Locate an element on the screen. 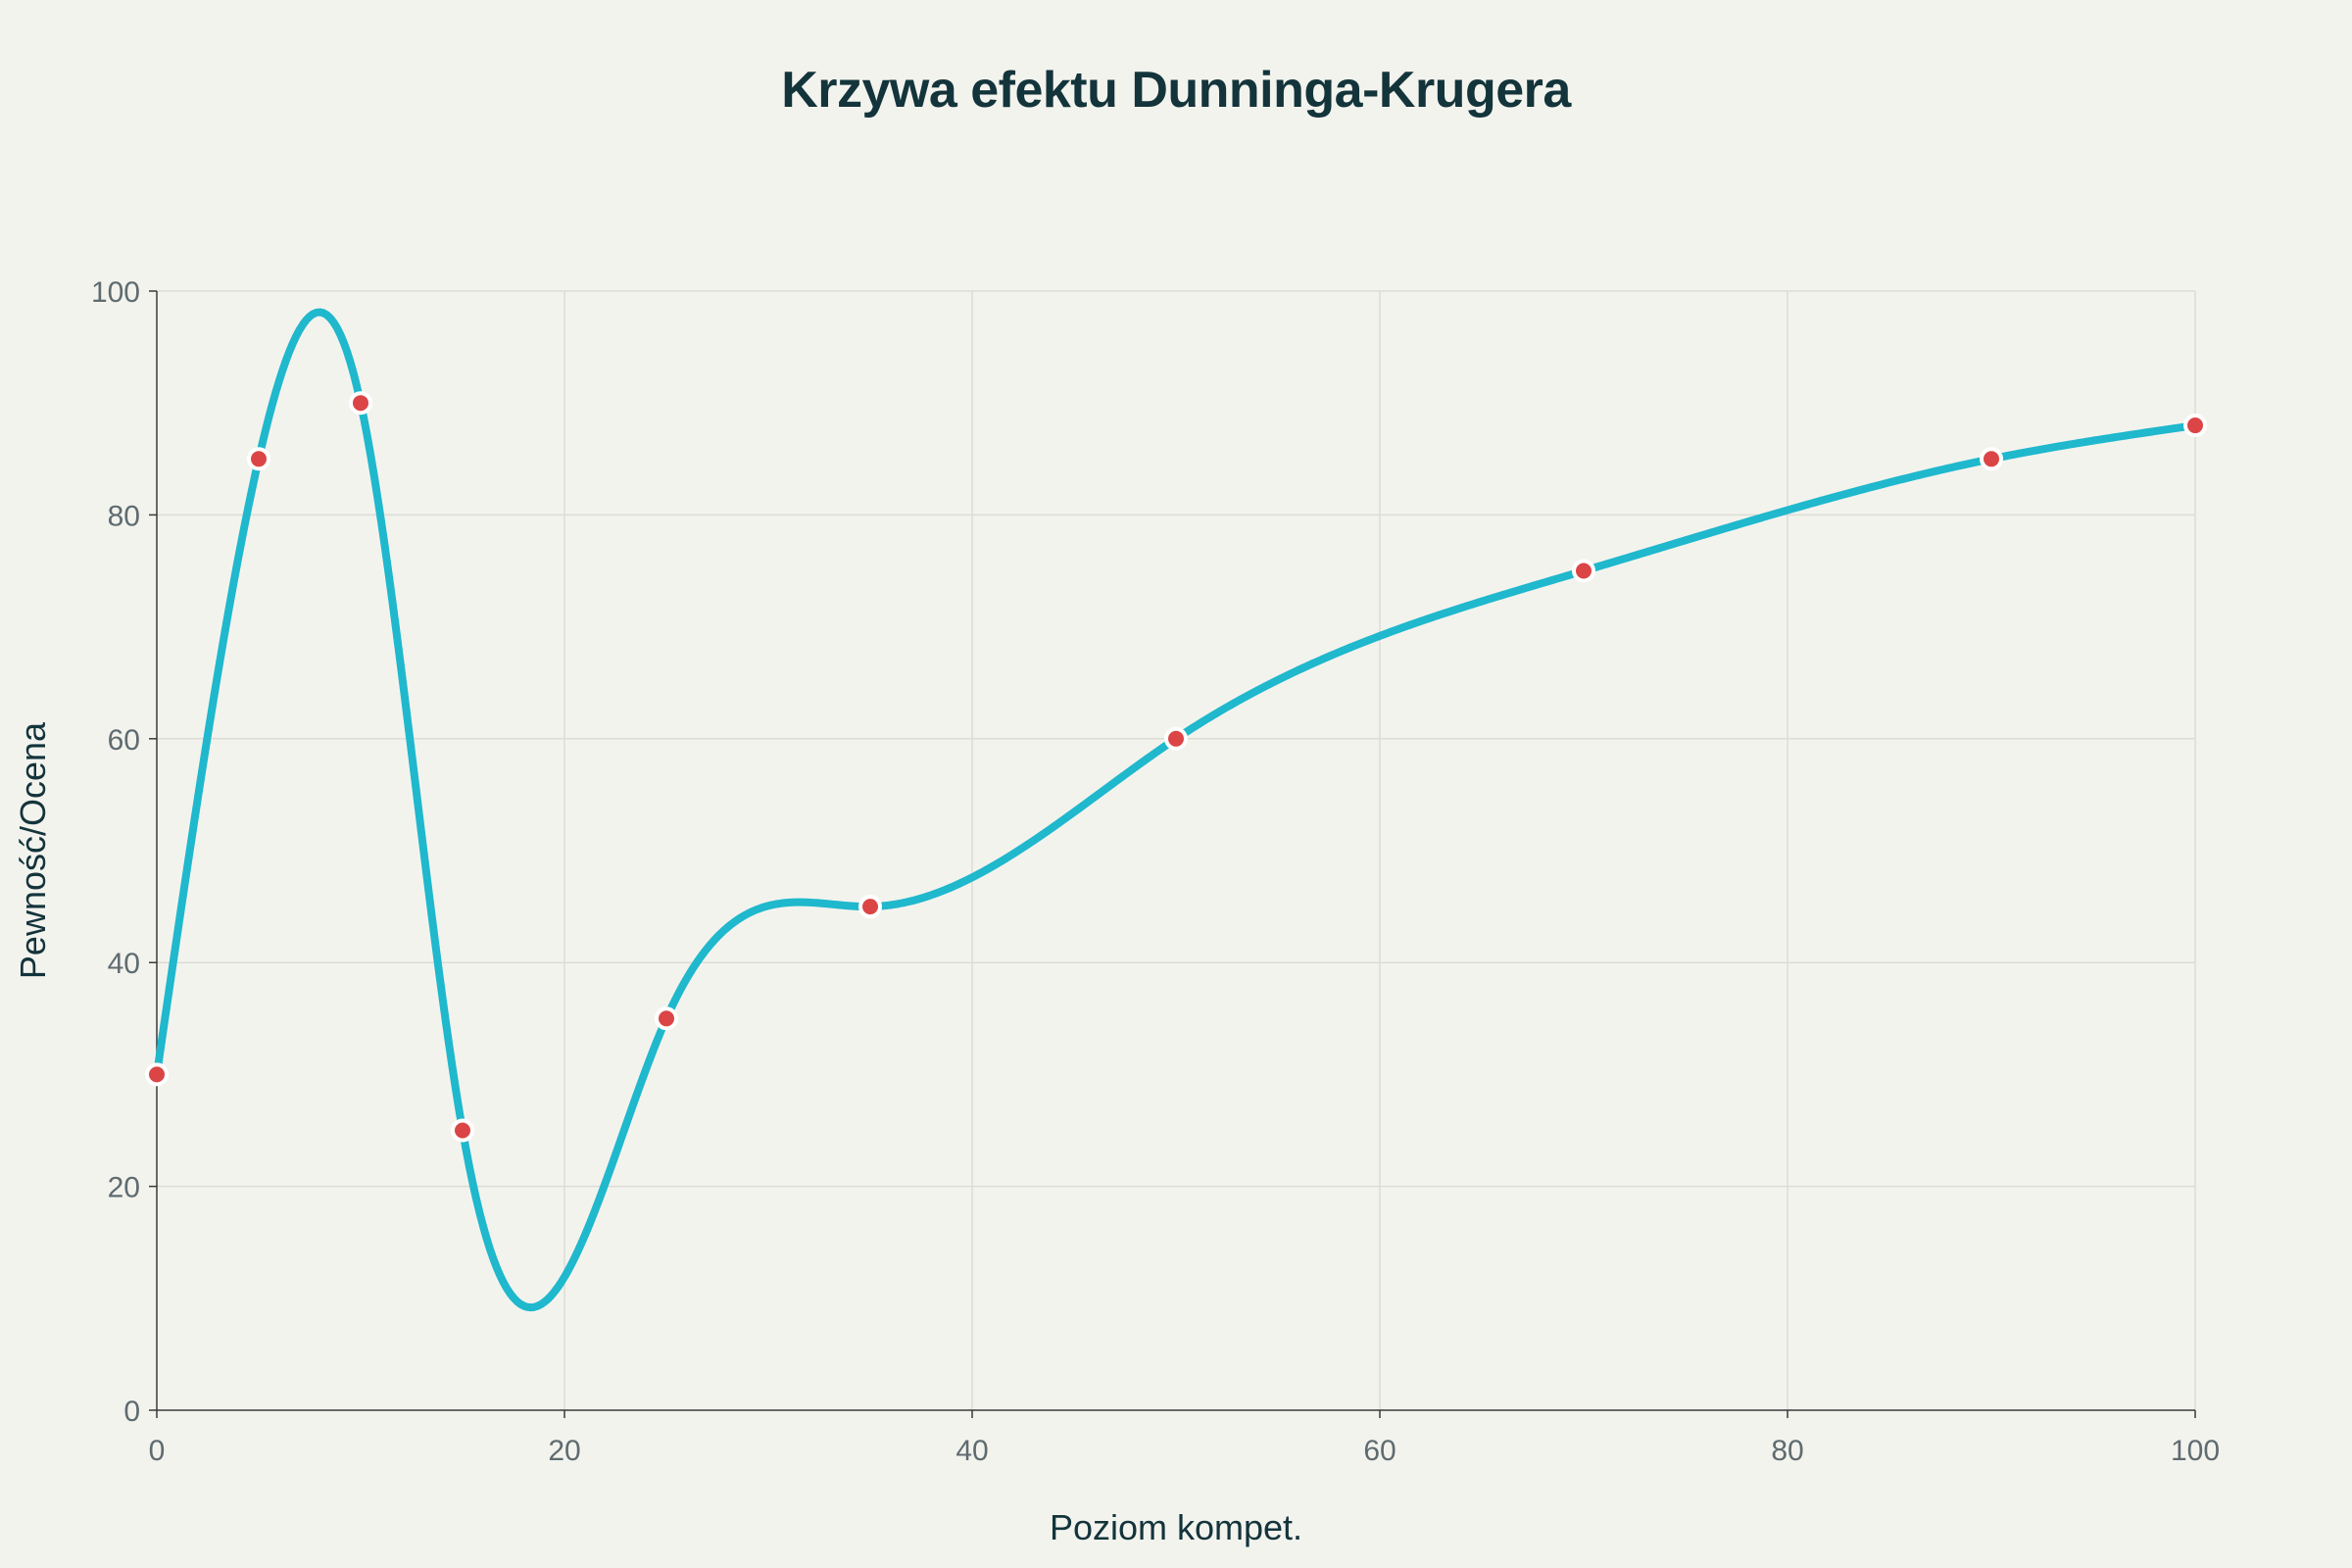  x-axis-title: Poziom kompet. is located at coordinates (1176, 1527).